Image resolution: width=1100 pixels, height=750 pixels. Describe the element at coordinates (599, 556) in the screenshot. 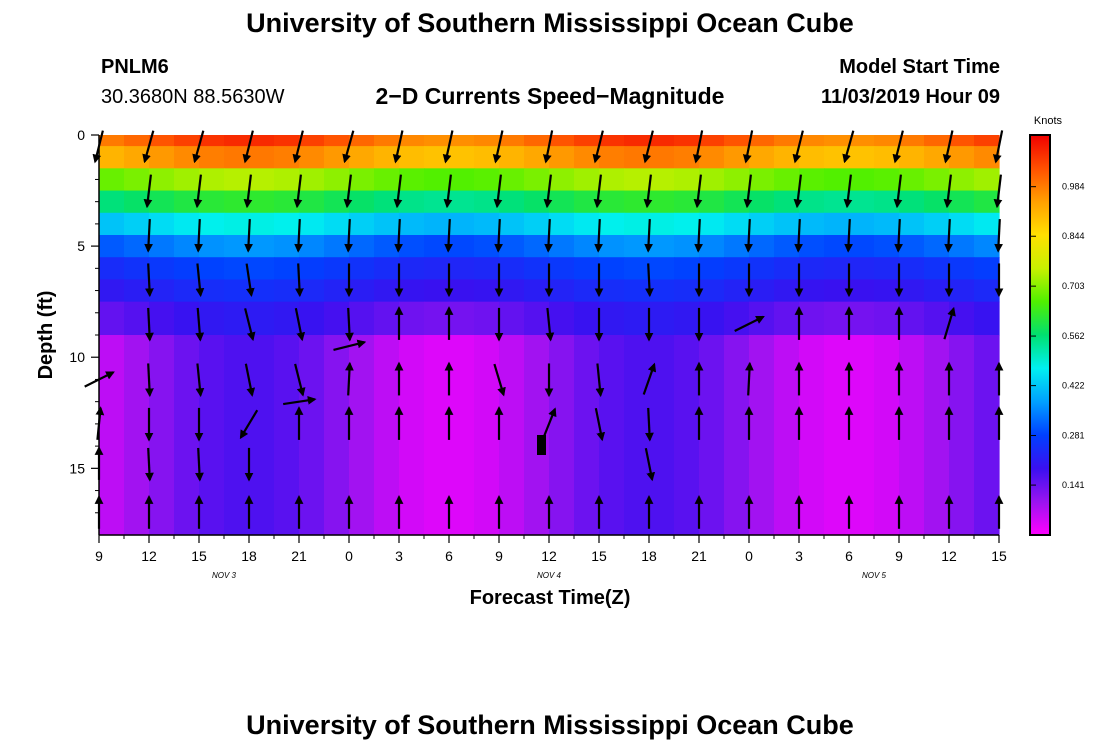

I see `x-tick-label: 15` at that location.